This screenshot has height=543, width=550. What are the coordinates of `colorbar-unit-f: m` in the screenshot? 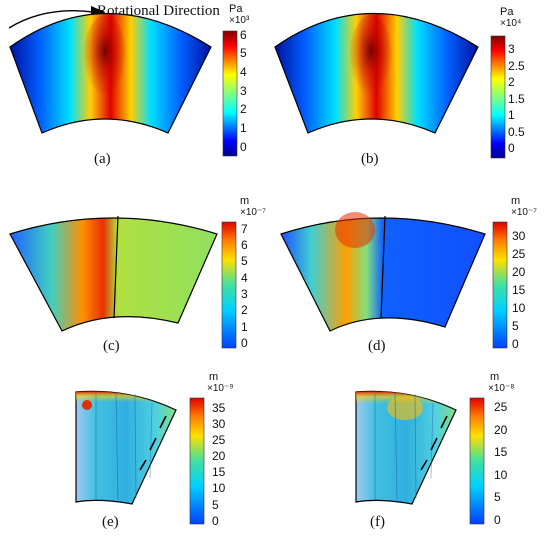 It's located at (495, 377).